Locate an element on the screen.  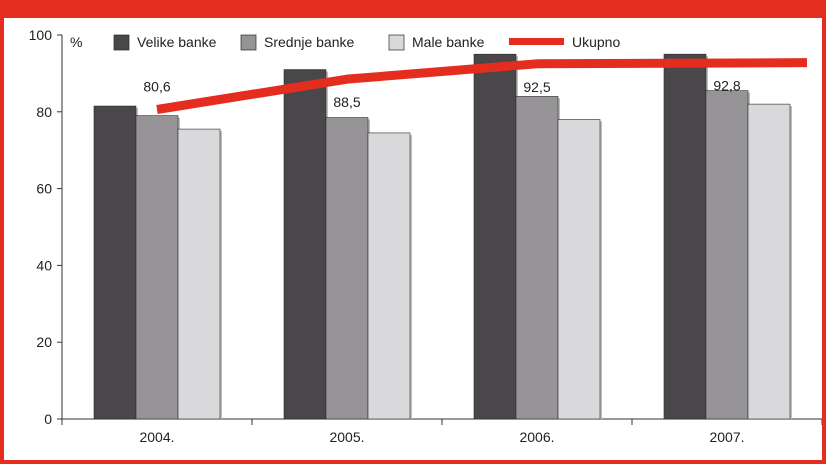
y-tick-label: 80 is located at coordinates (44, 112).